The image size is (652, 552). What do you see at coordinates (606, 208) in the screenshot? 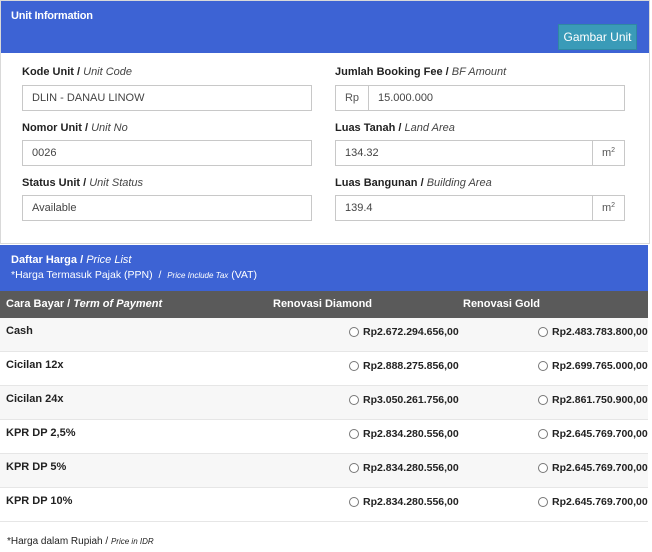
I see `luas-bangunan-unit: m` at bounding box center [606, 208].